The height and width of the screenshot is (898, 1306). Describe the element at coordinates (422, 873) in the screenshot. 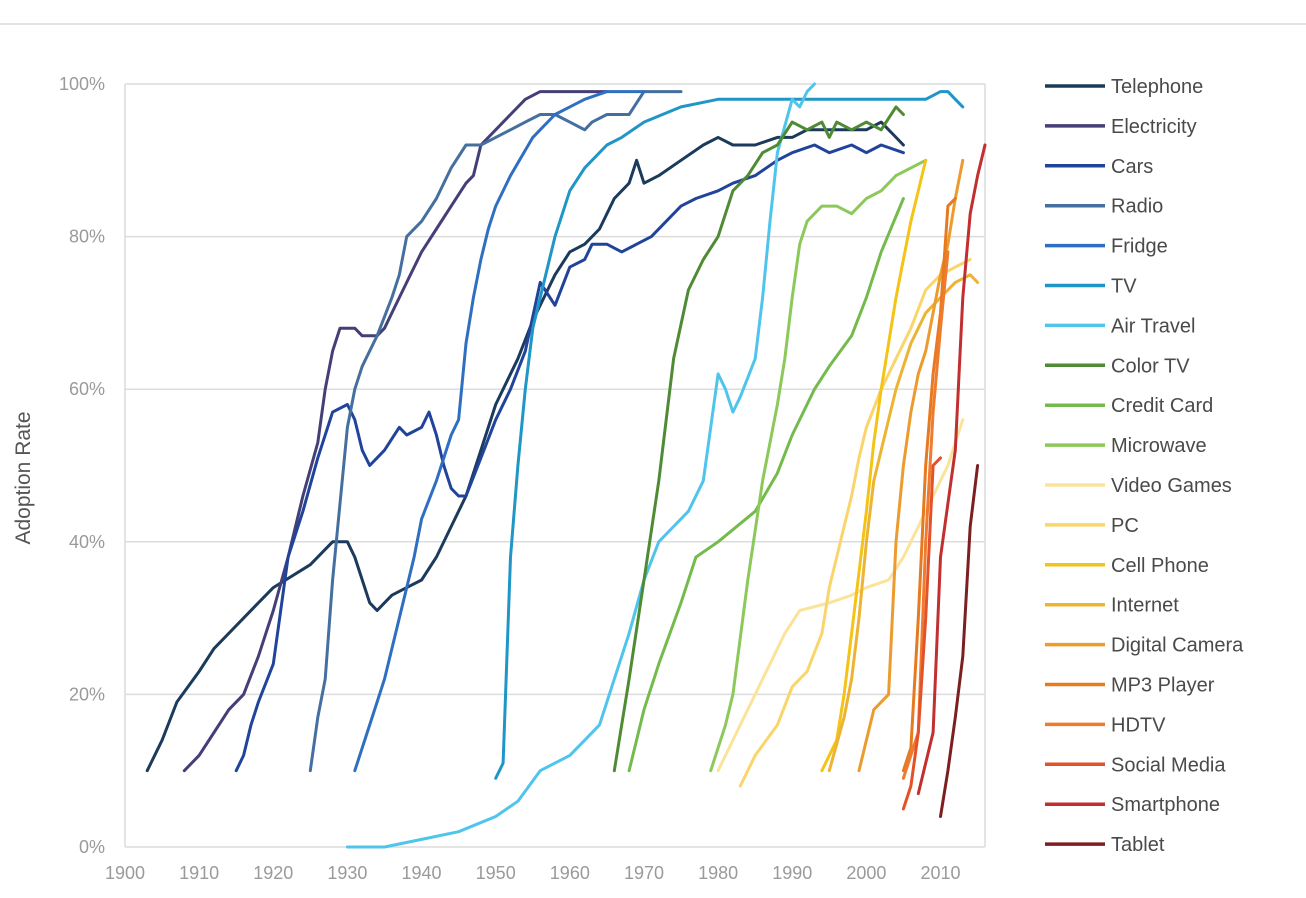

I see `x-tick-label: 1940` at that location.